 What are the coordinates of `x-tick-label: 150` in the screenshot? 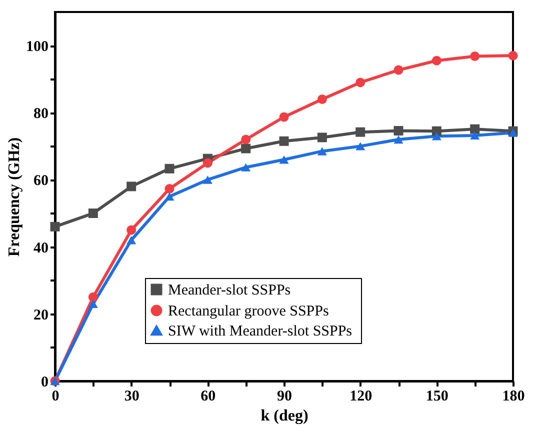 It's located at (437, 396).